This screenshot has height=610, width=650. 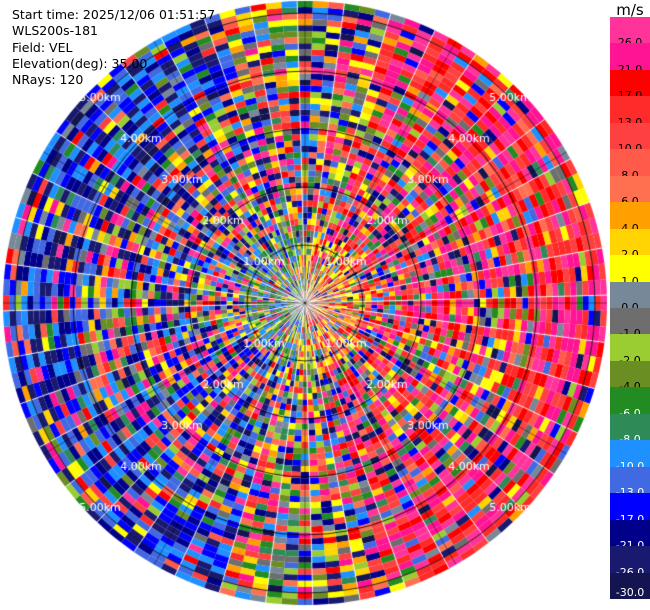 I want to click on colorbar-segment: 4.0, so click(x=630, y=218).